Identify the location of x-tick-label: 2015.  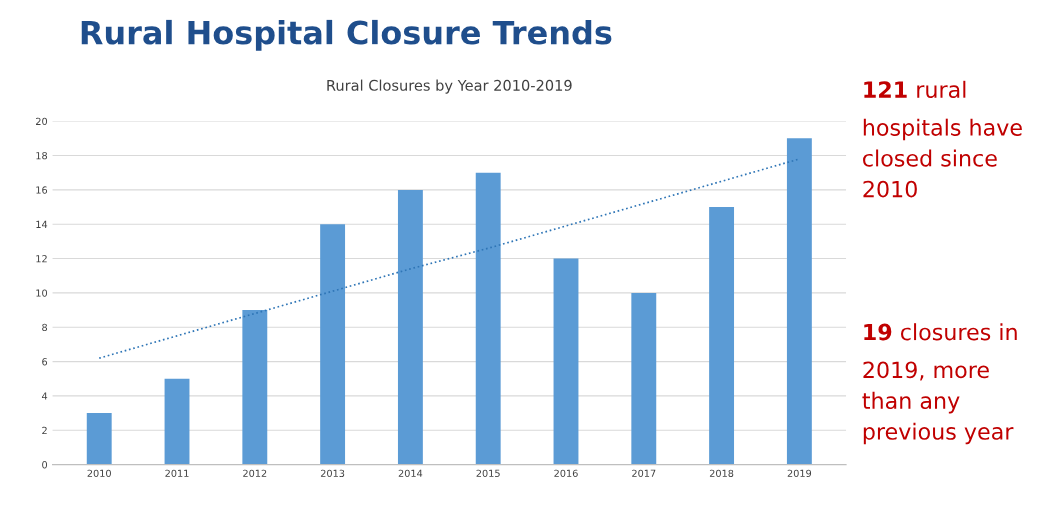
(488, 473).